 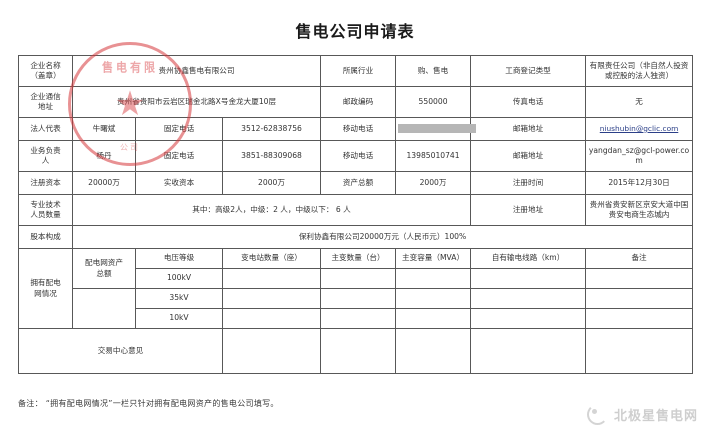 I want to click on label-legal-representative-tel: 固定电话, so click(x=179, y=129).